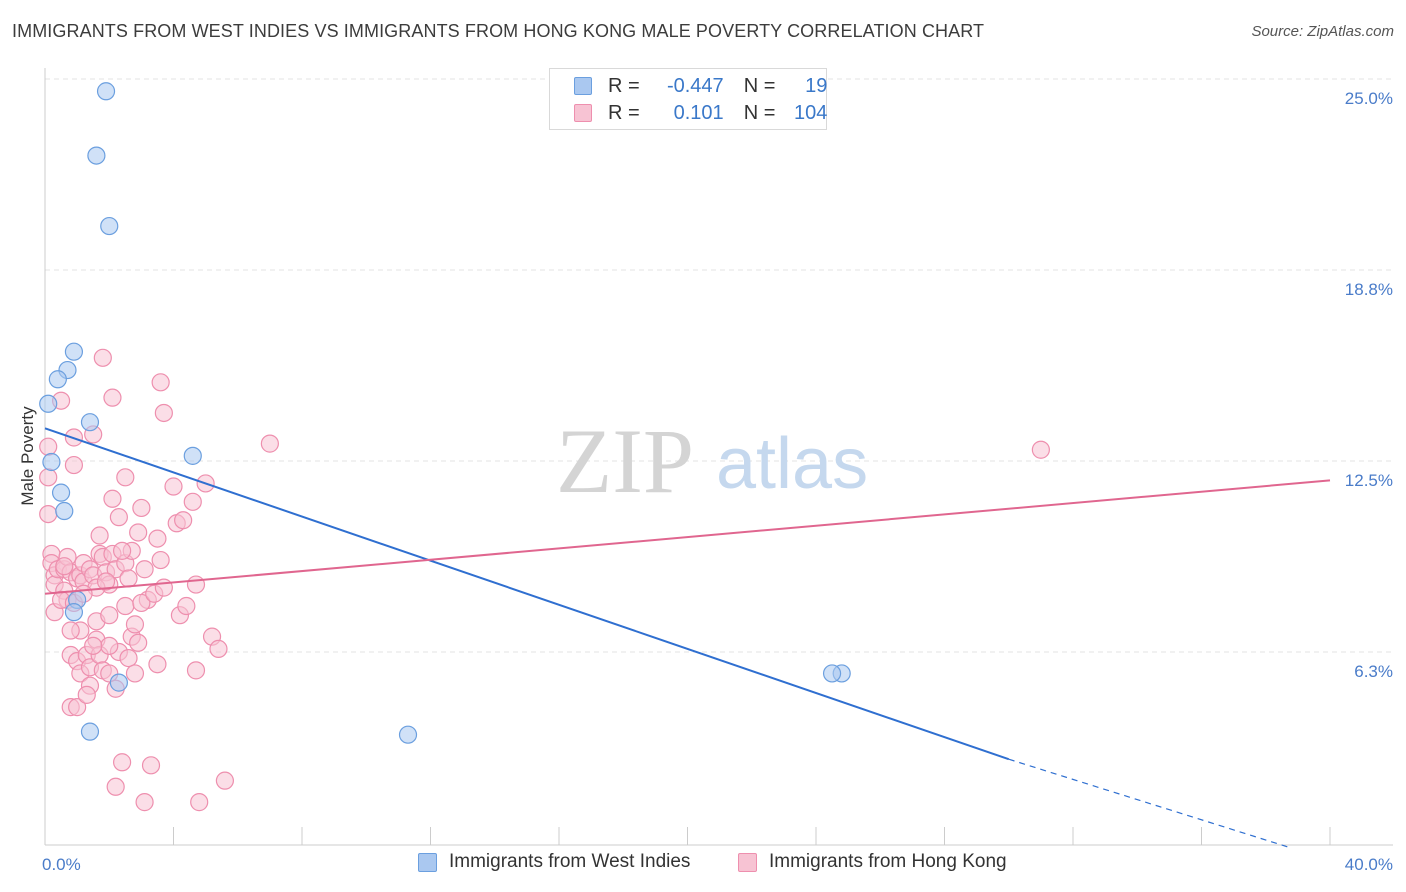 The image size is (1406, 892). What do you see at coordinates (624, 85) in the screenshot?
I see `r-label: R =` at bounding box center [624, 85].